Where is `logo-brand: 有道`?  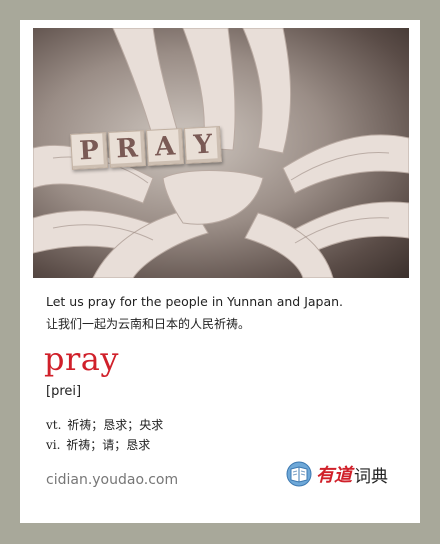 logo-brand: 有道 is located at coordinates (334, 475).